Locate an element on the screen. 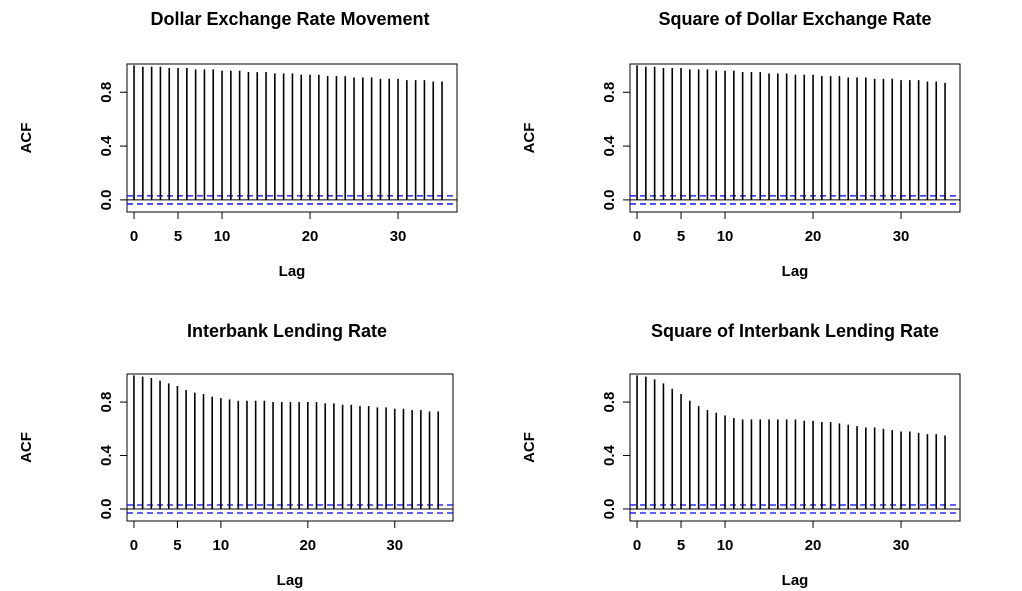 This screenshot has width=1022, height=591. chart-title: Dollar Exchange Rate Movement is located at coordinates (289, 19).